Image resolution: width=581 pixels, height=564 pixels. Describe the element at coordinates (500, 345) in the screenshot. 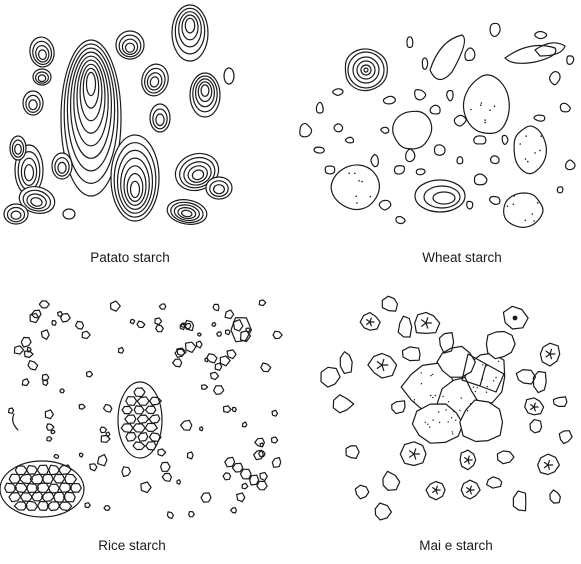

I see `maize-large-grain` at that location.